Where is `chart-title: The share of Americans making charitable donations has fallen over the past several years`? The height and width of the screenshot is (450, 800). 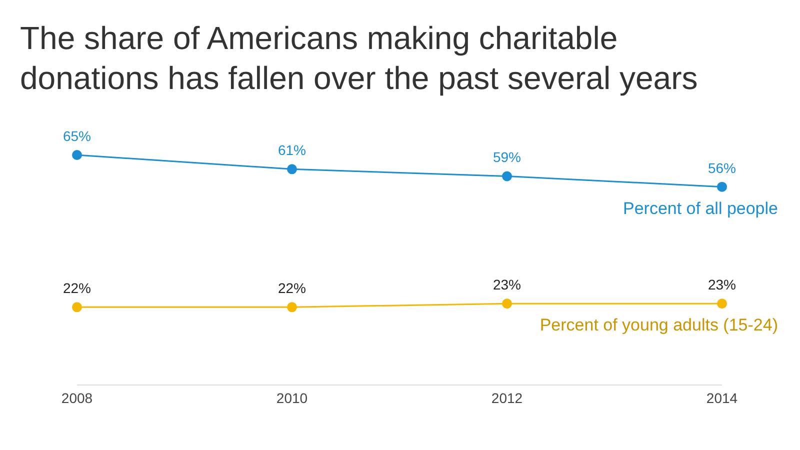 chart-title: The share of Americans making charitable donations has fallen over the past several years is located at coordinates (359, 58).